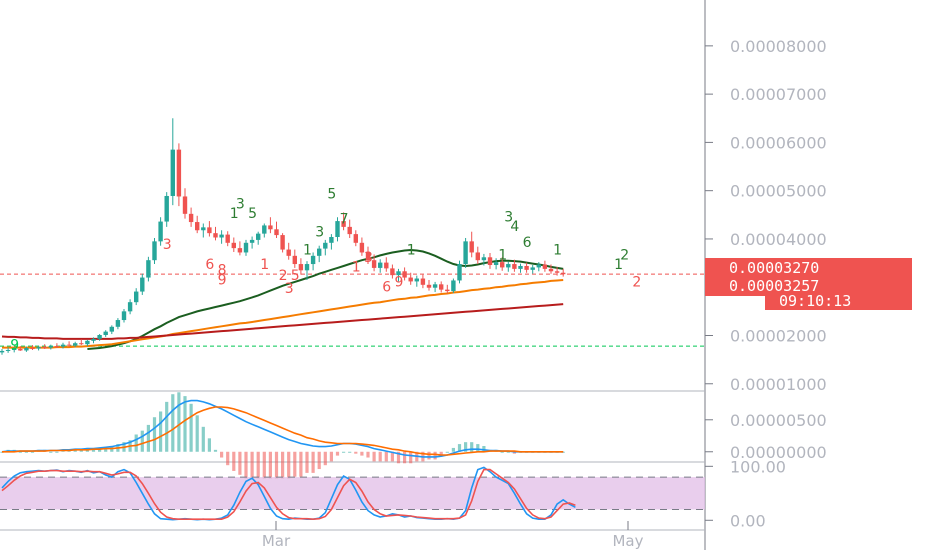  I want to click on last-price-badge, so click(808, 268).